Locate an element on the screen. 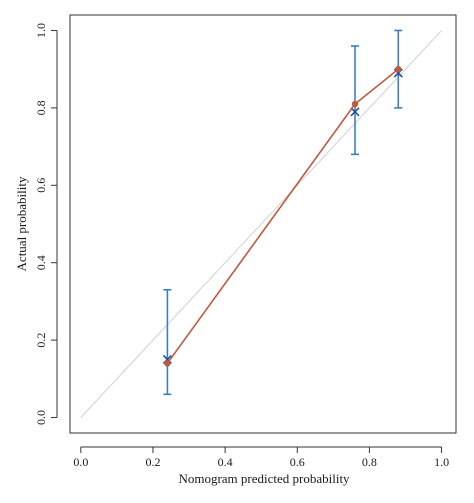  x-tick-label: 0.8 is located at coordinates (369, 462).